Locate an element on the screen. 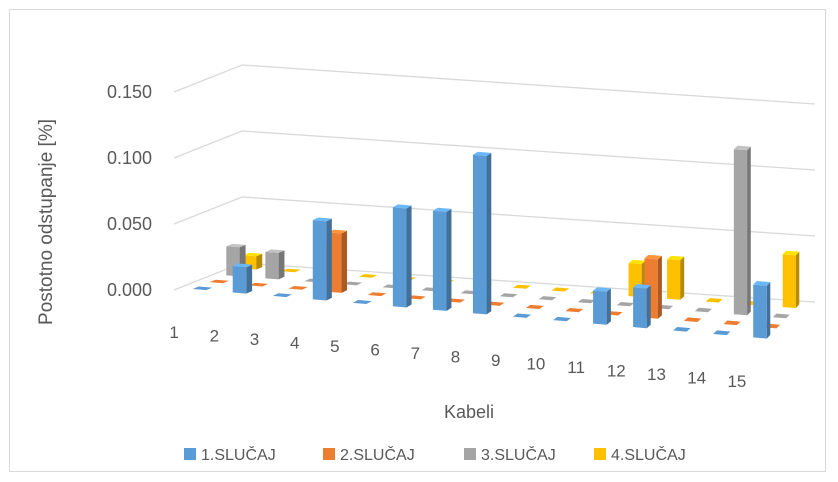  x-tick-label: 14 is located at coordinates (696, 378).